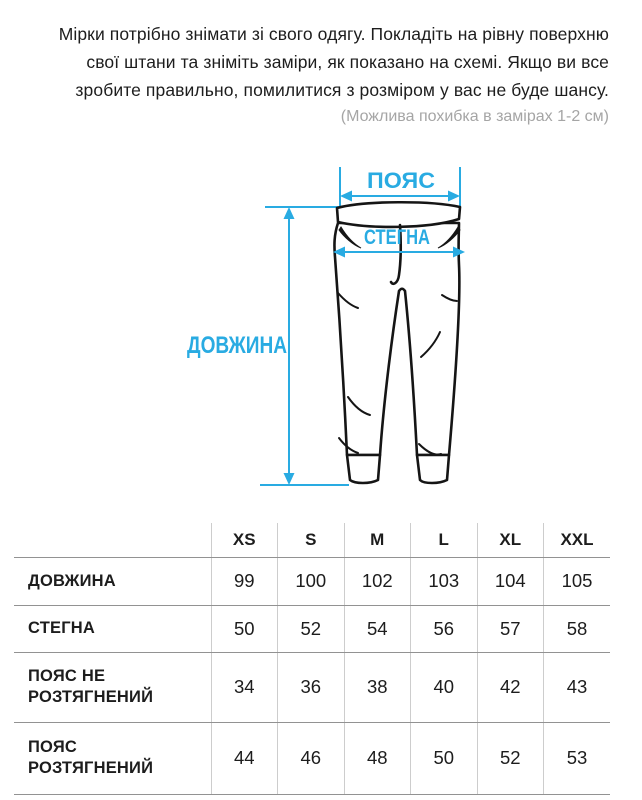  What do you see at coordinates (433, 469) in the screenshot?
I see `pants-right-cuff` at bounding box center [433, 469].